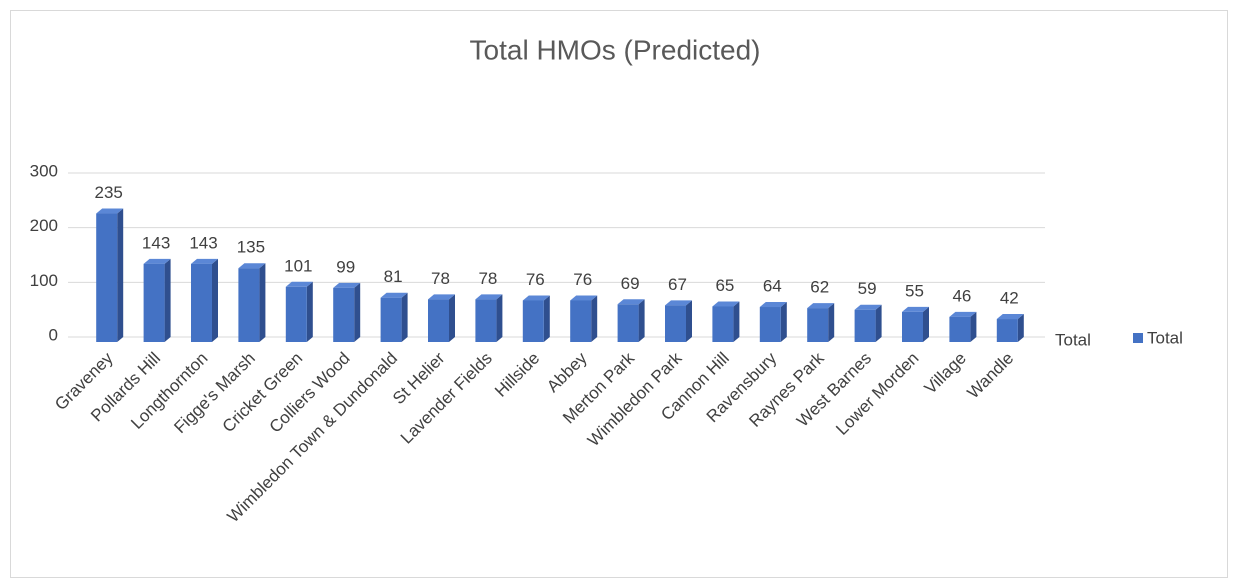 Image resolution: width=1238 pixels, height=588 pixels. Describe the element at coordinates (677, 284) in the screenshot. I see `data-label: 67` at that location.